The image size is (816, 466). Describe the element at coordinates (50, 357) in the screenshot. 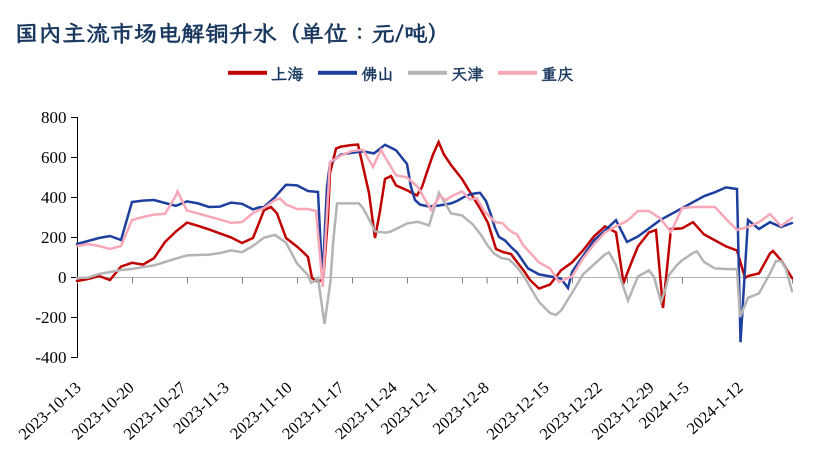

I see `svg-text: -400` at that location.